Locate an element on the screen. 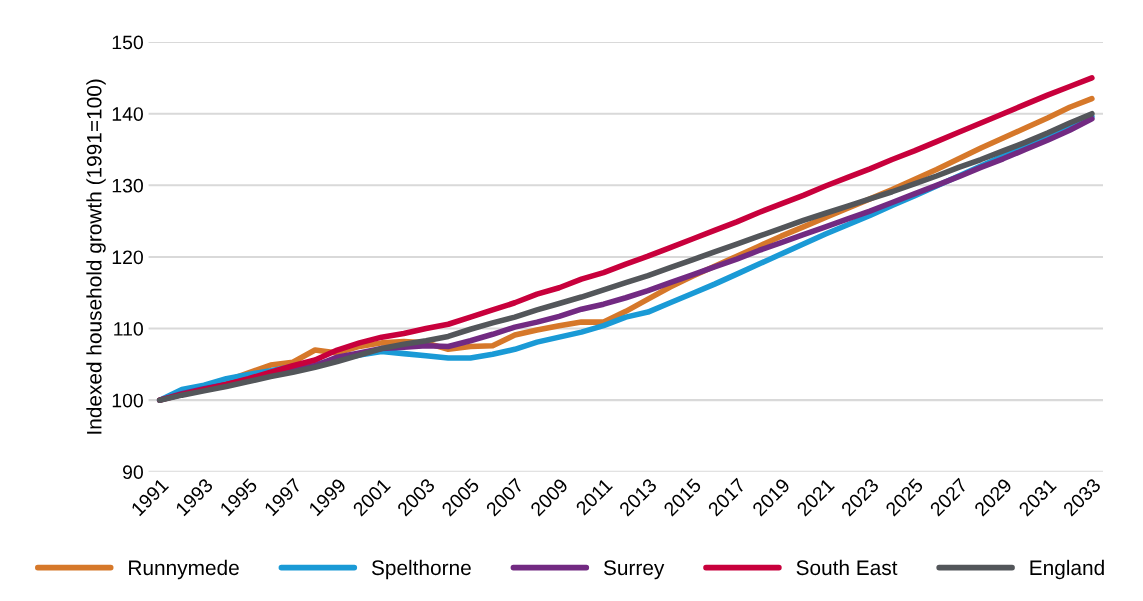 This screenshot has height=601, width=1143. legend-label: Runnymede is located at coordinates (184, 569).